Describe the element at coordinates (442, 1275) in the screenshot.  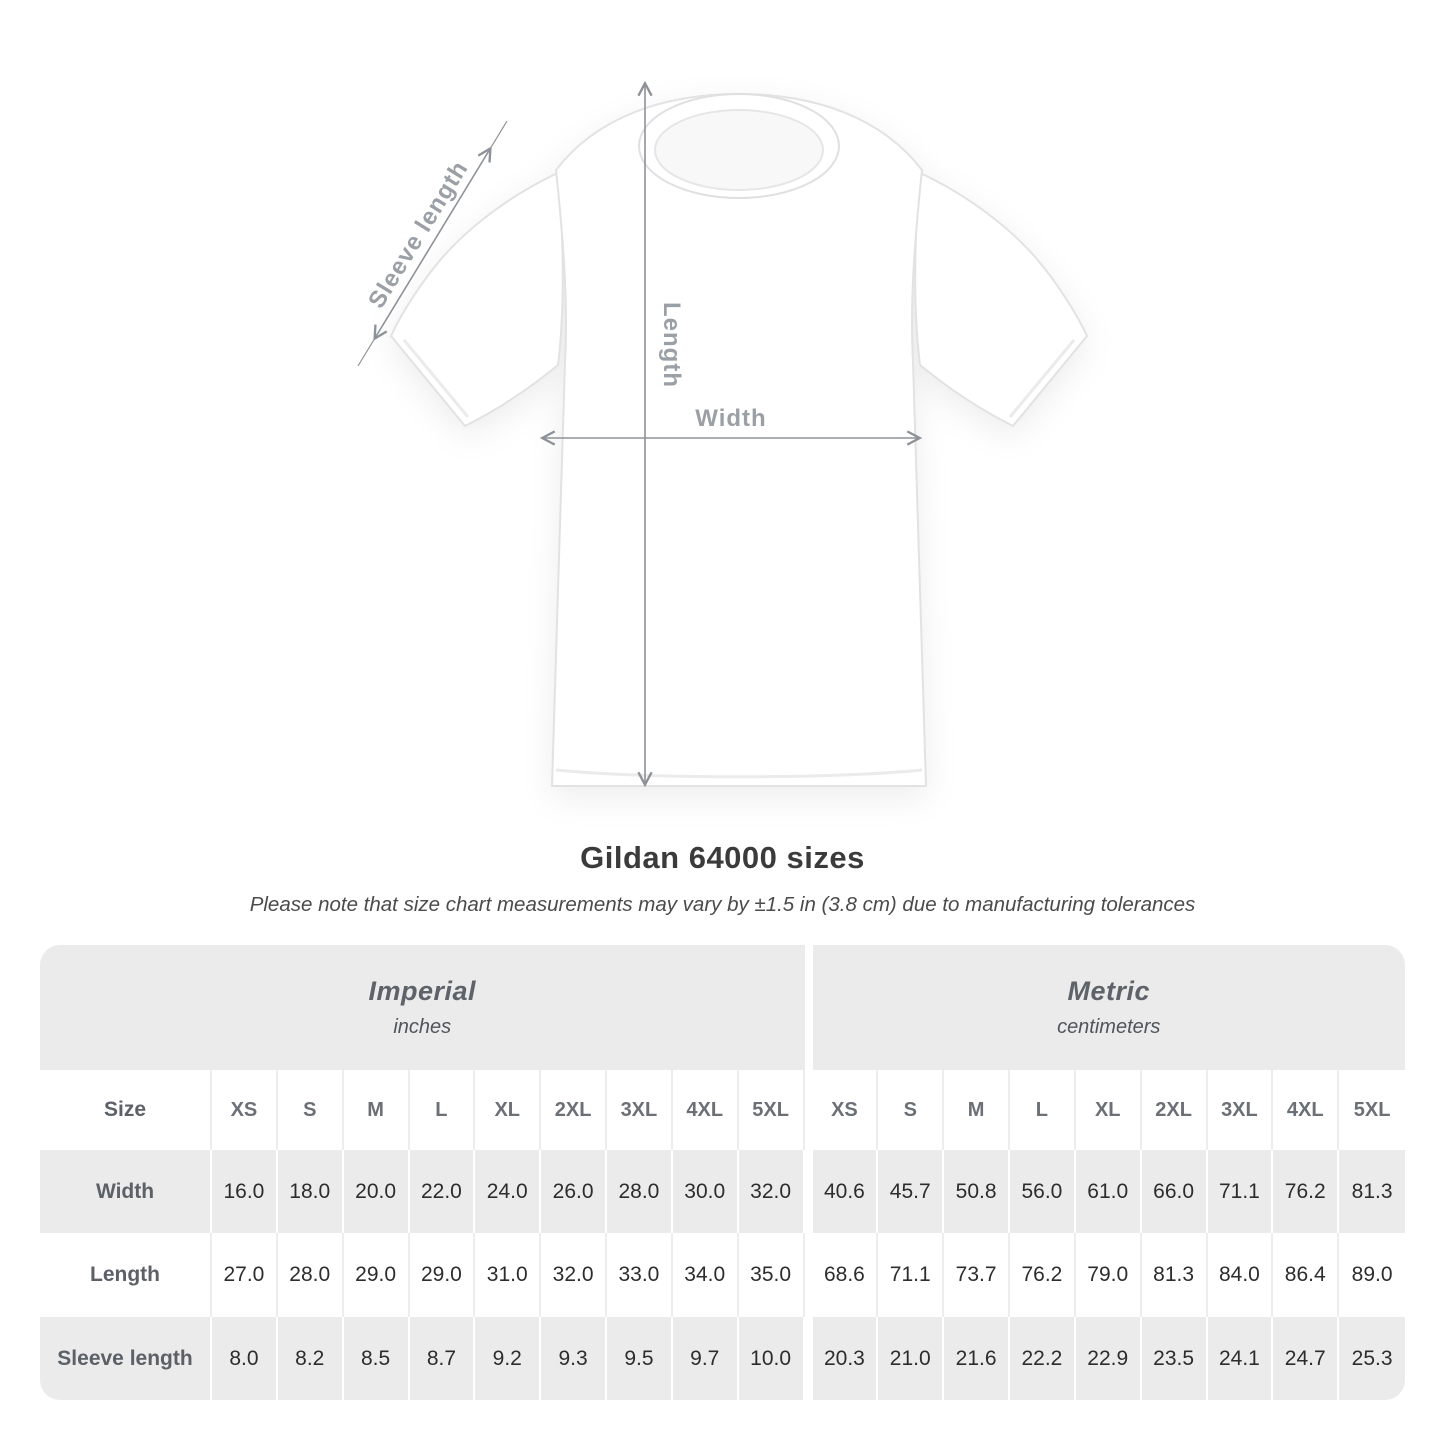
I see `cell-length-imperial-l: 29.0` at that location.